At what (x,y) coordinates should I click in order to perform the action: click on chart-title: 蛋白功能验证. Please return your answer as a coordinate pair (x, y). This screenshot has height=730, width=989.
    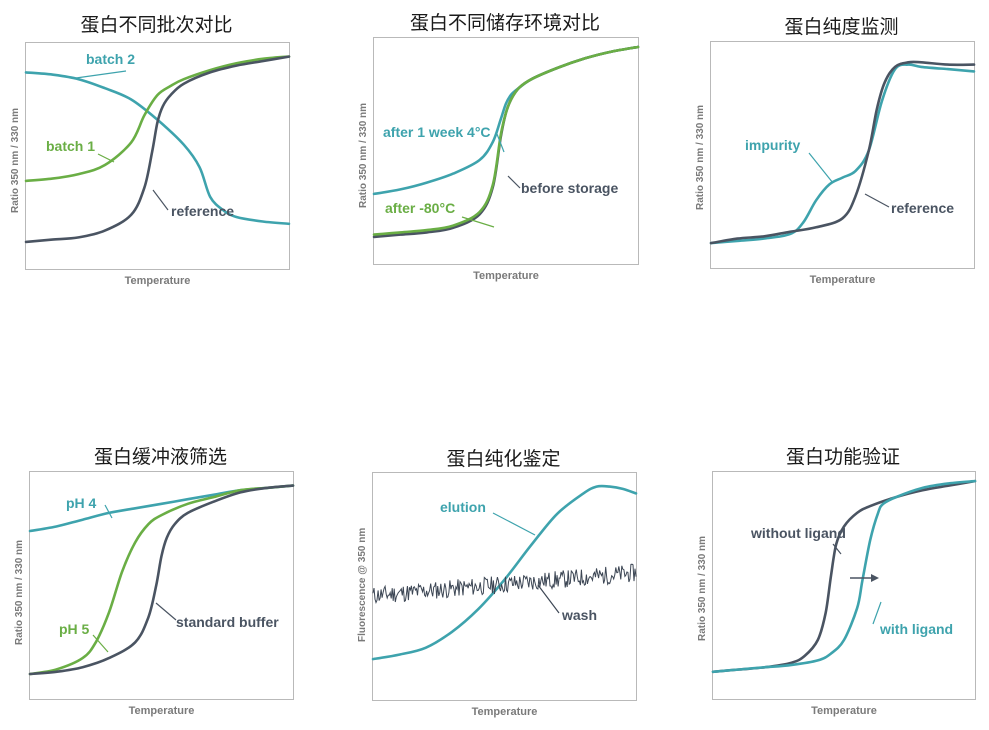
    Looking at the image, I should click on (842, 457).